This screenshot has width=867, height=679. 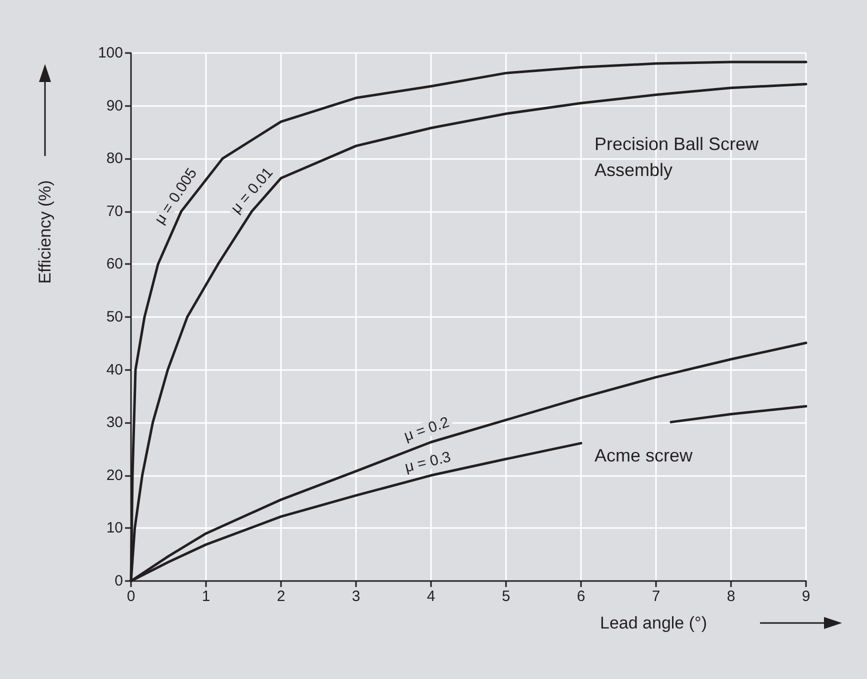 I want to click on annotation: Precision Ball Screw Assembly, so click(x=679, y=157).